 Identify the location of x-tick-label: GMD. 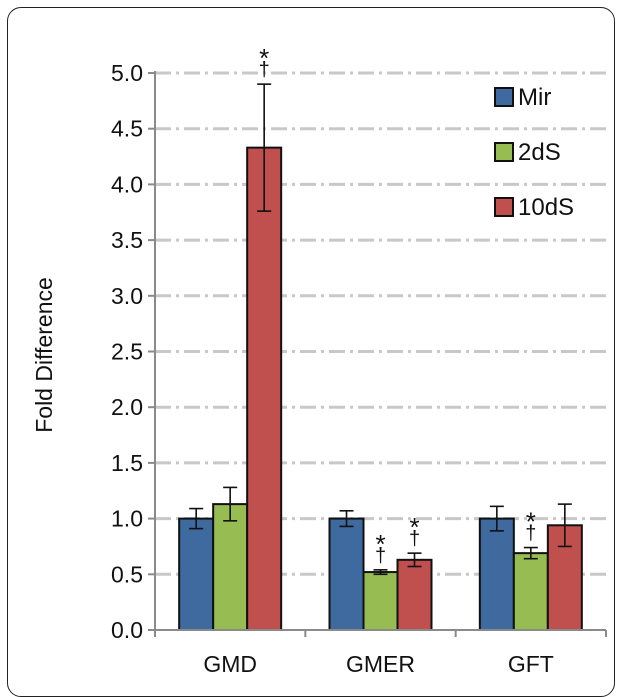
(230, 664).